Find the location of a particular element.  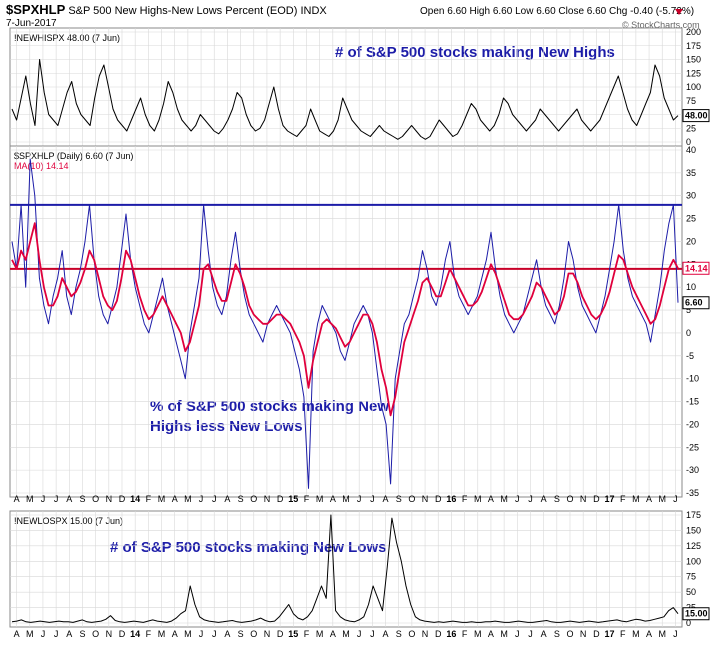

new-highs-legend: !NEWHISPX 48.00 (7 Jun) is located at coordinates (67, 38).